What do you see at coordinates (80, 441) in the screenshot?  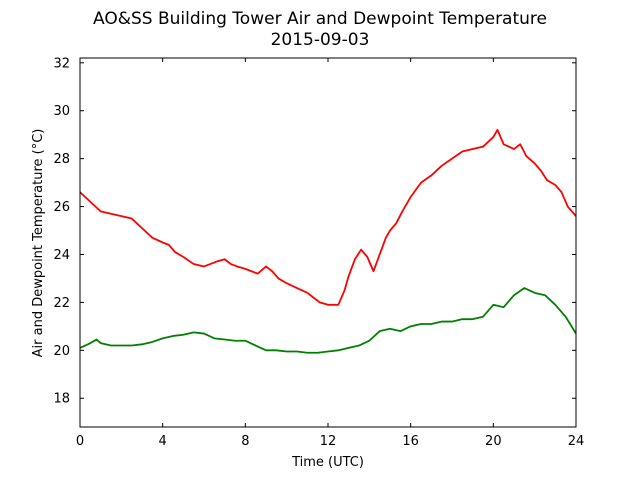 I see `x-tick-label: 0` at bounding box center [80, 441].